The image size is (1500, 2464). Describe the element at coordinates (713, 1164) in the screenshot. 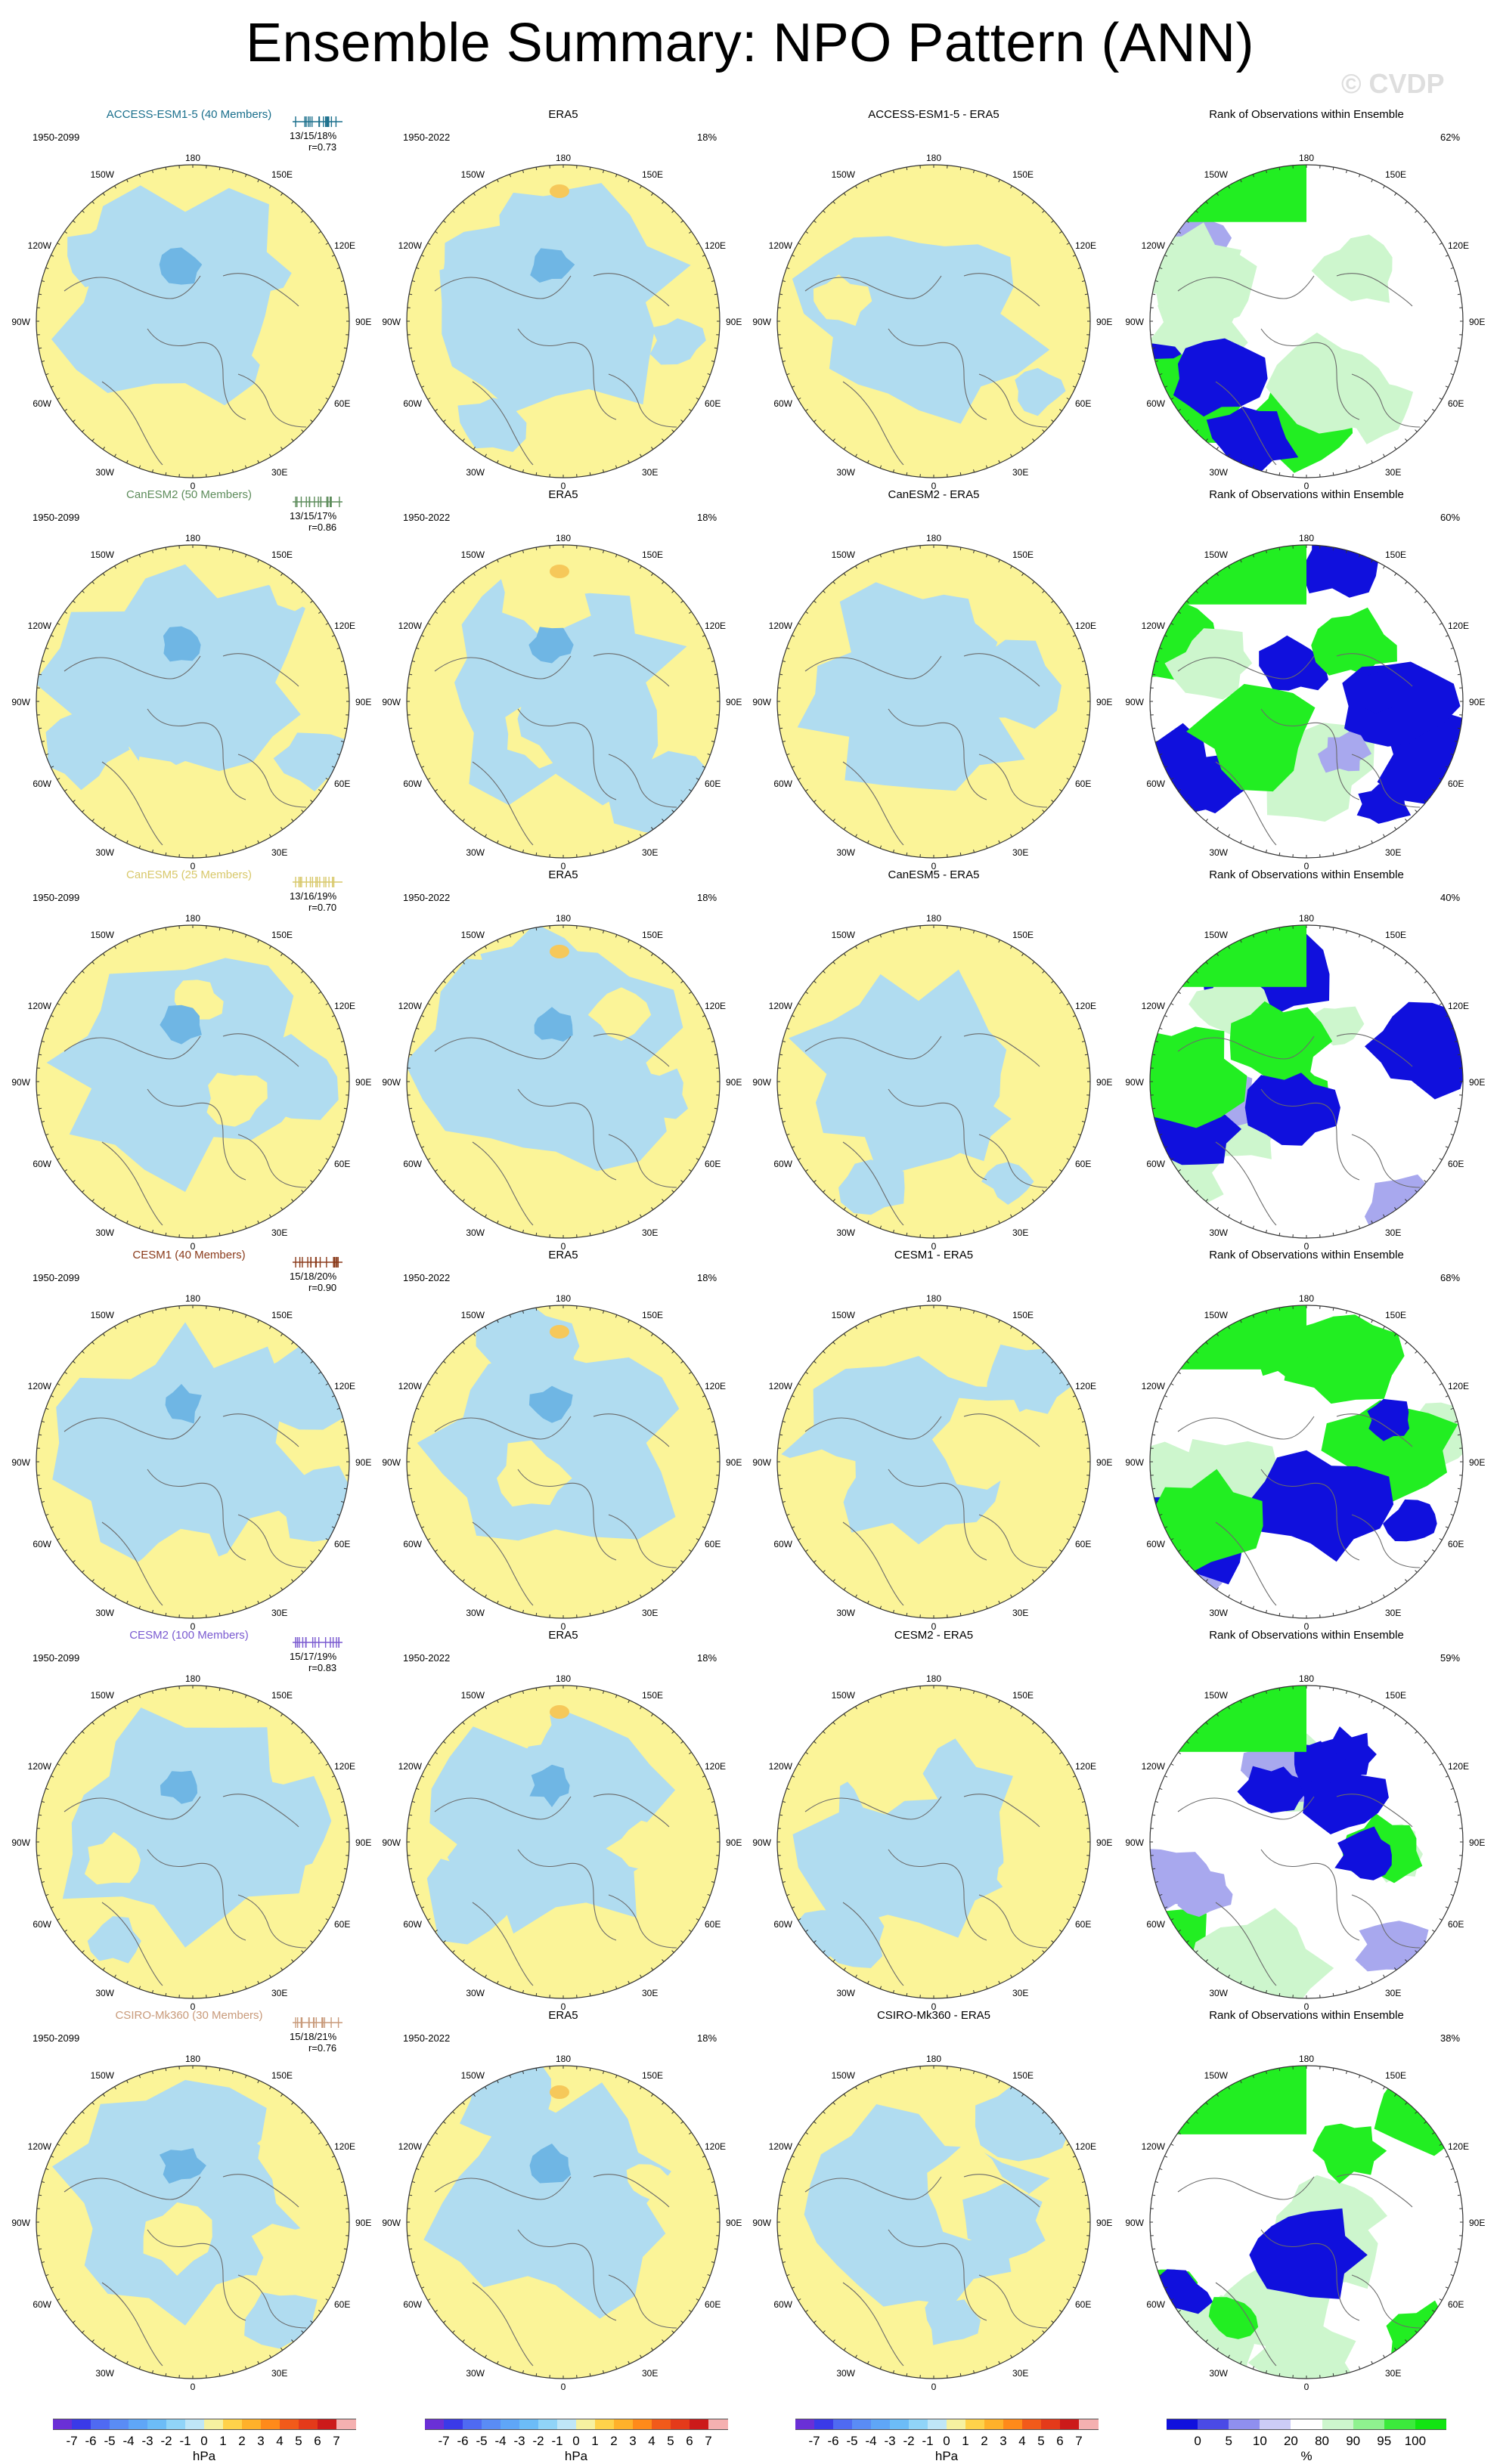

I see `longitude-label: 60E` at that location.